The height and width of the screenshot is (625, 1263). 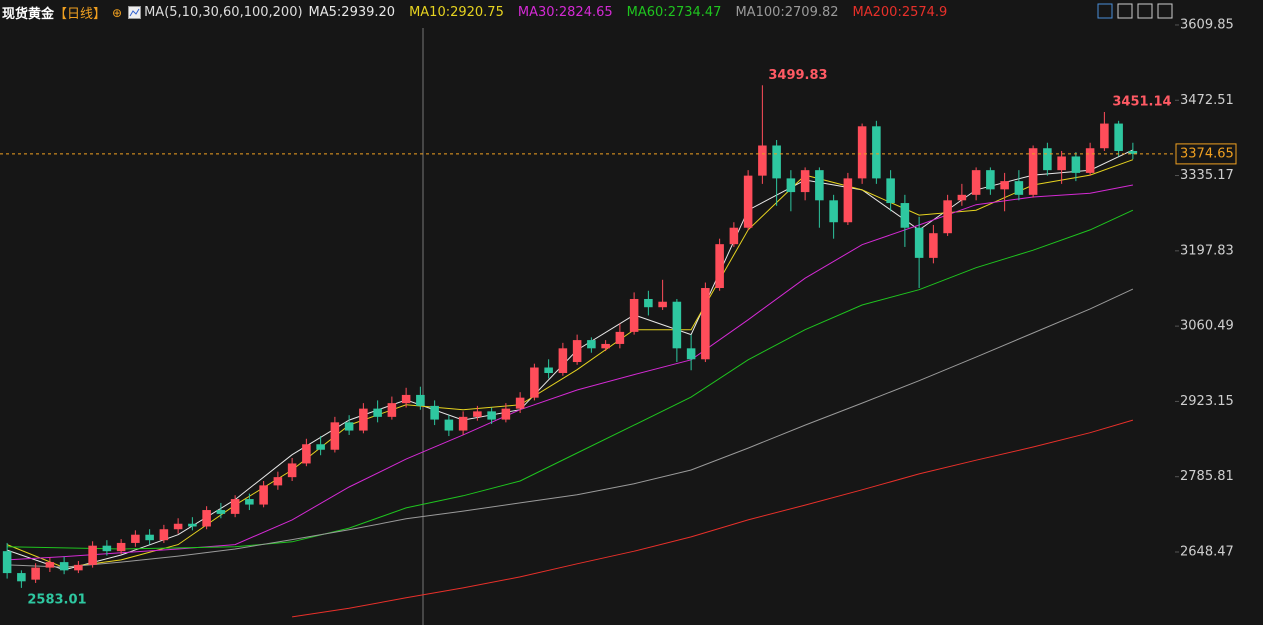 What do you see at coordinates (565, 12) in the screenshot?
I see `legend-entry: MA30:2824.65` at bounding box center [565, 12].